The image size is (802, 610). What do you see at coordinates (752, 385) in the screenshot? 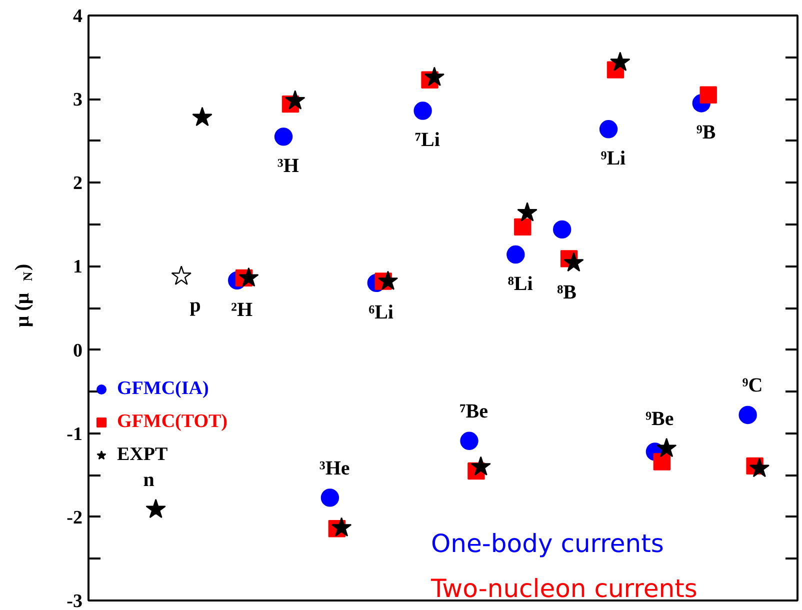
I see `x-tick-label: ⁹C` at bounding box center [752, 385].